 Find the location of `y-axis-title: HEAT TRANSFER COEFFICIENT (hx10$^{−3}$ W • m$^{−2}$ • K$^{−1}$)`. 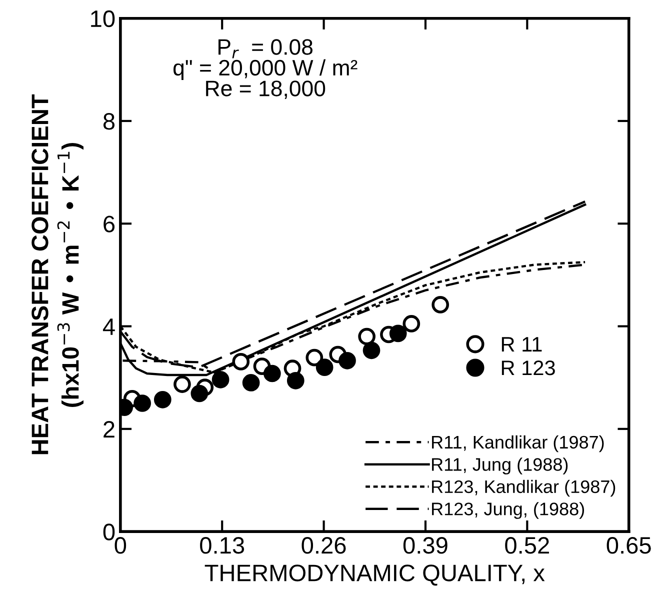

y-axis-title: HEAT TRANSFER COEFFICIENT (hx10$^{−3}$ W • m$^{−2}$ • K$^{−1}$) is located at coordinates (58, 274).